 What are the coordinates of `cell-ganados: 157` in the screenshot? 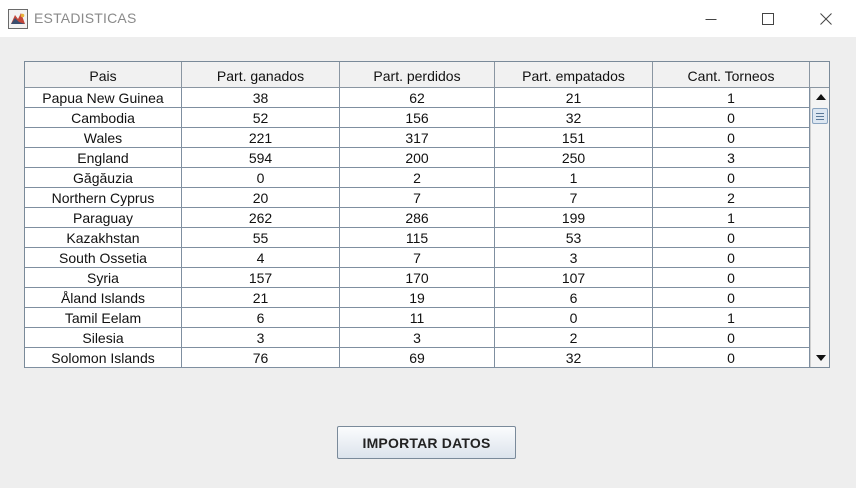 It's located at (261, 278).